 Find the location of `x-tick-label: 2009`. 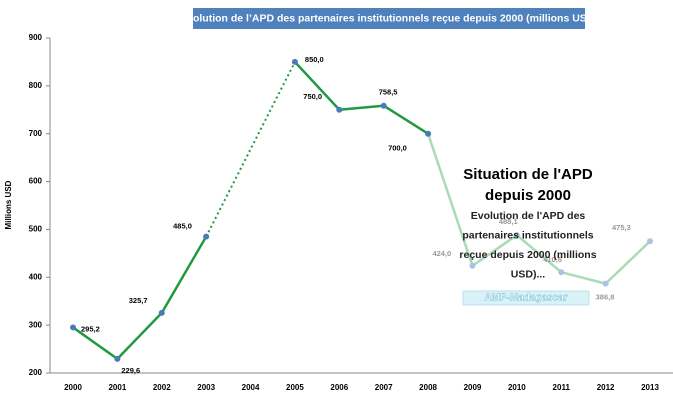

x-tick-label: 2009 is located at coordinates (473, 387).